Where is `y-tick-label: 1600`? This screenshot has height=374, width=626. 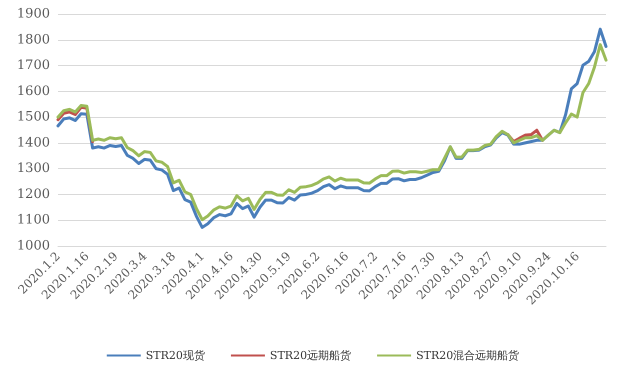
y-tick-label: 1600 is located at coordinates (33, 91).